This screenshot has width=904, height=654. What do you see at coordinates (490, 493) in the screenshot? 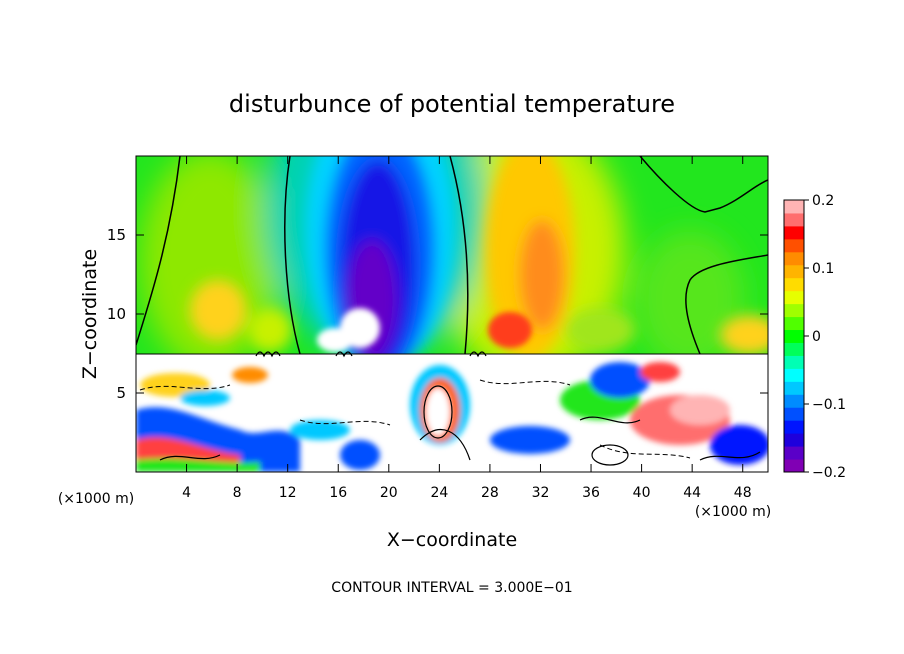
I see `x-tick-label: 28` at bounding box center [490, 493].